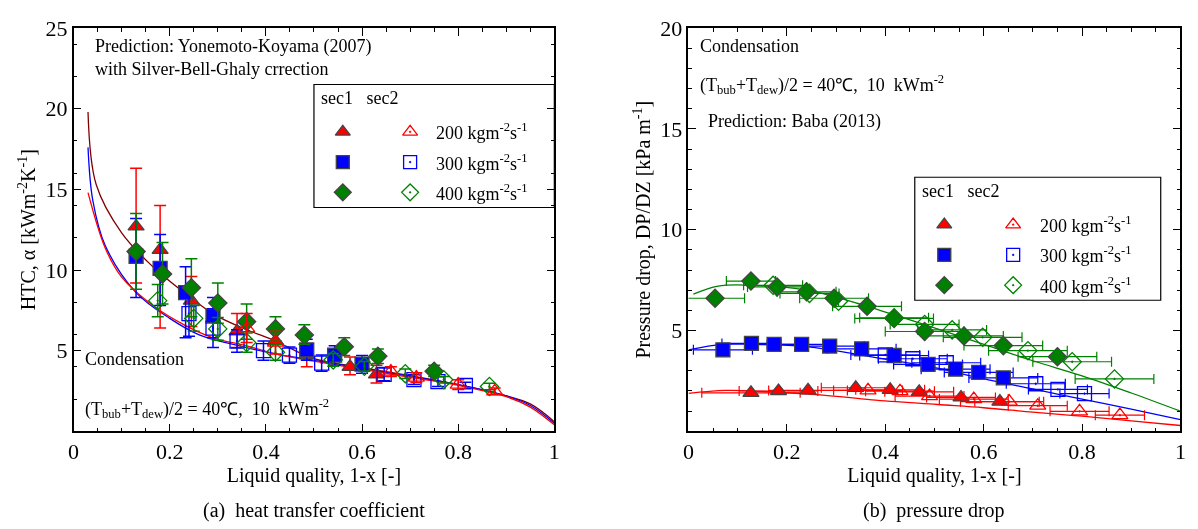 The image size is (1198, 529). Describe the element at coordinates (794, 121) in the screenshot. I see `annotation: Prediction: Baba (2013)` at that location.